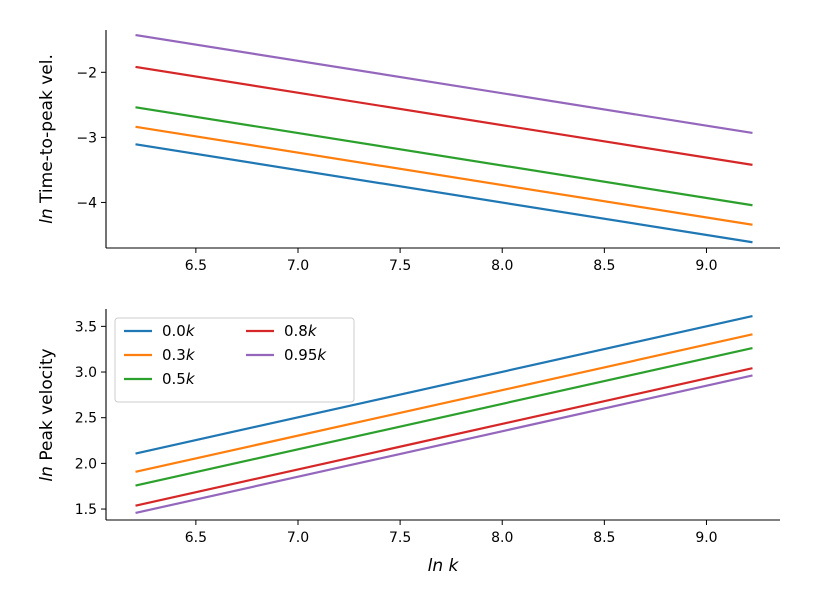 The image size is (817, 613). What do you see at coordinates (179, 355) in the screenshot?
I see `legend-entry-label: 0.3k` at bounding box center [179, 355].